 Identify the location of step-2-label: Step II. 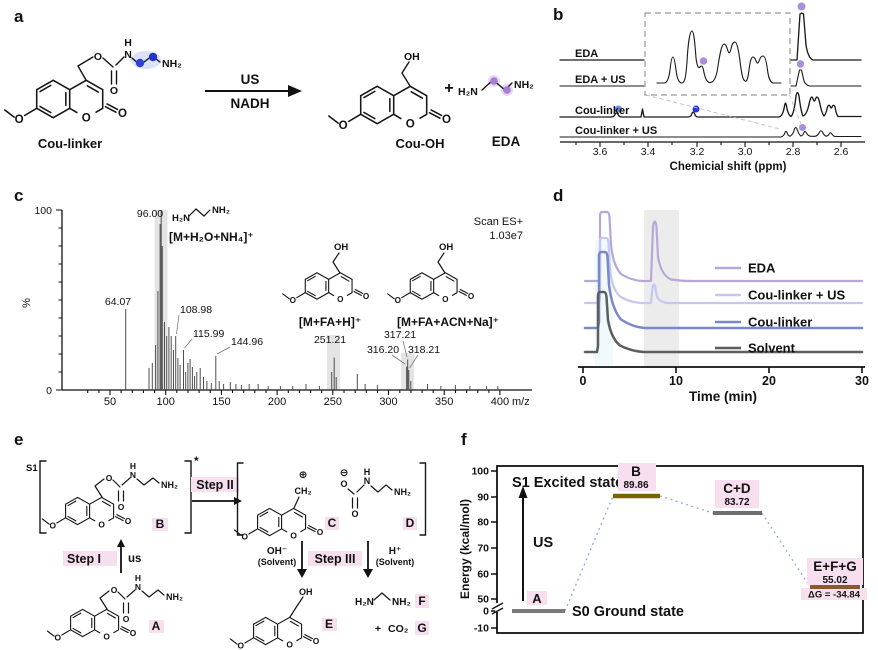
(215, 485).